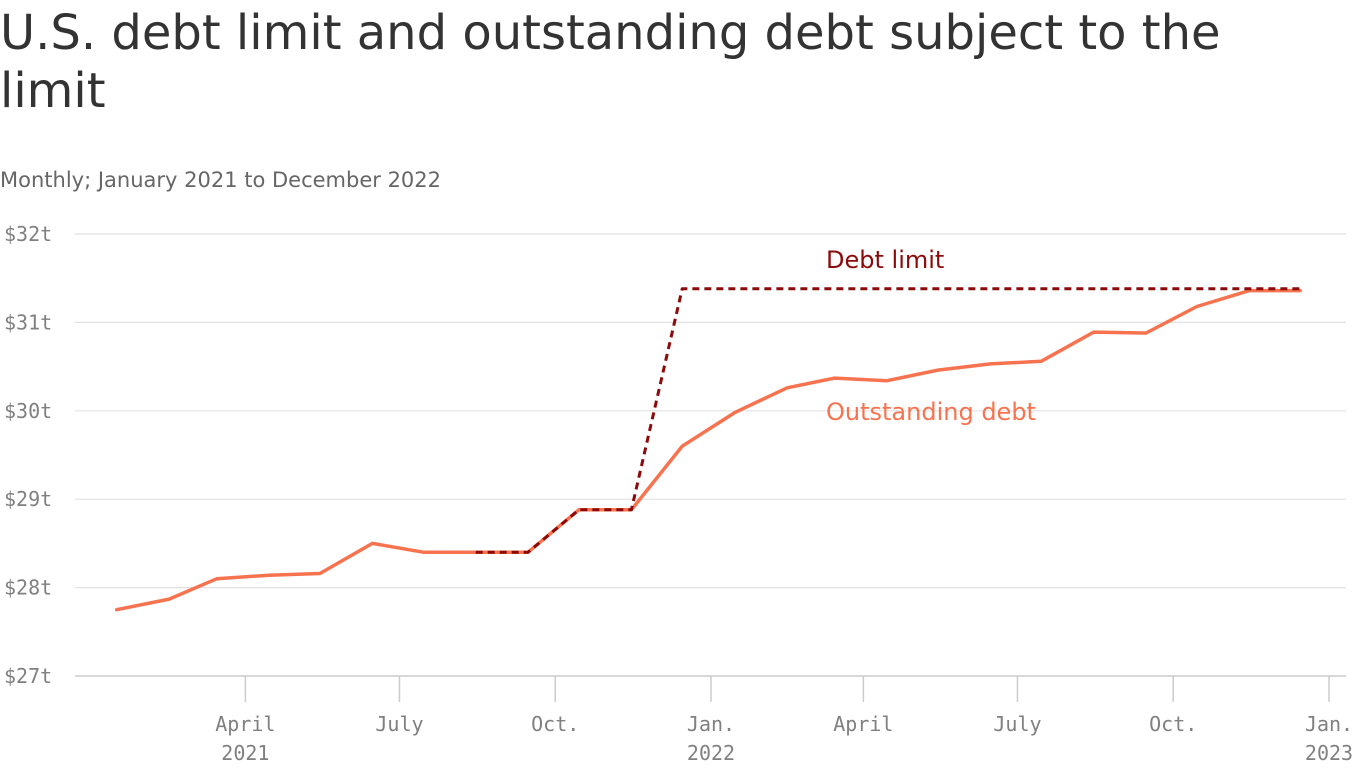 This screenshot has width=1366, height=768. What do you see at coordinates (931, 412) in the screenshot?
I see `outstanding-debt-label: Outstanding debt` at bounding box center [931, 412].